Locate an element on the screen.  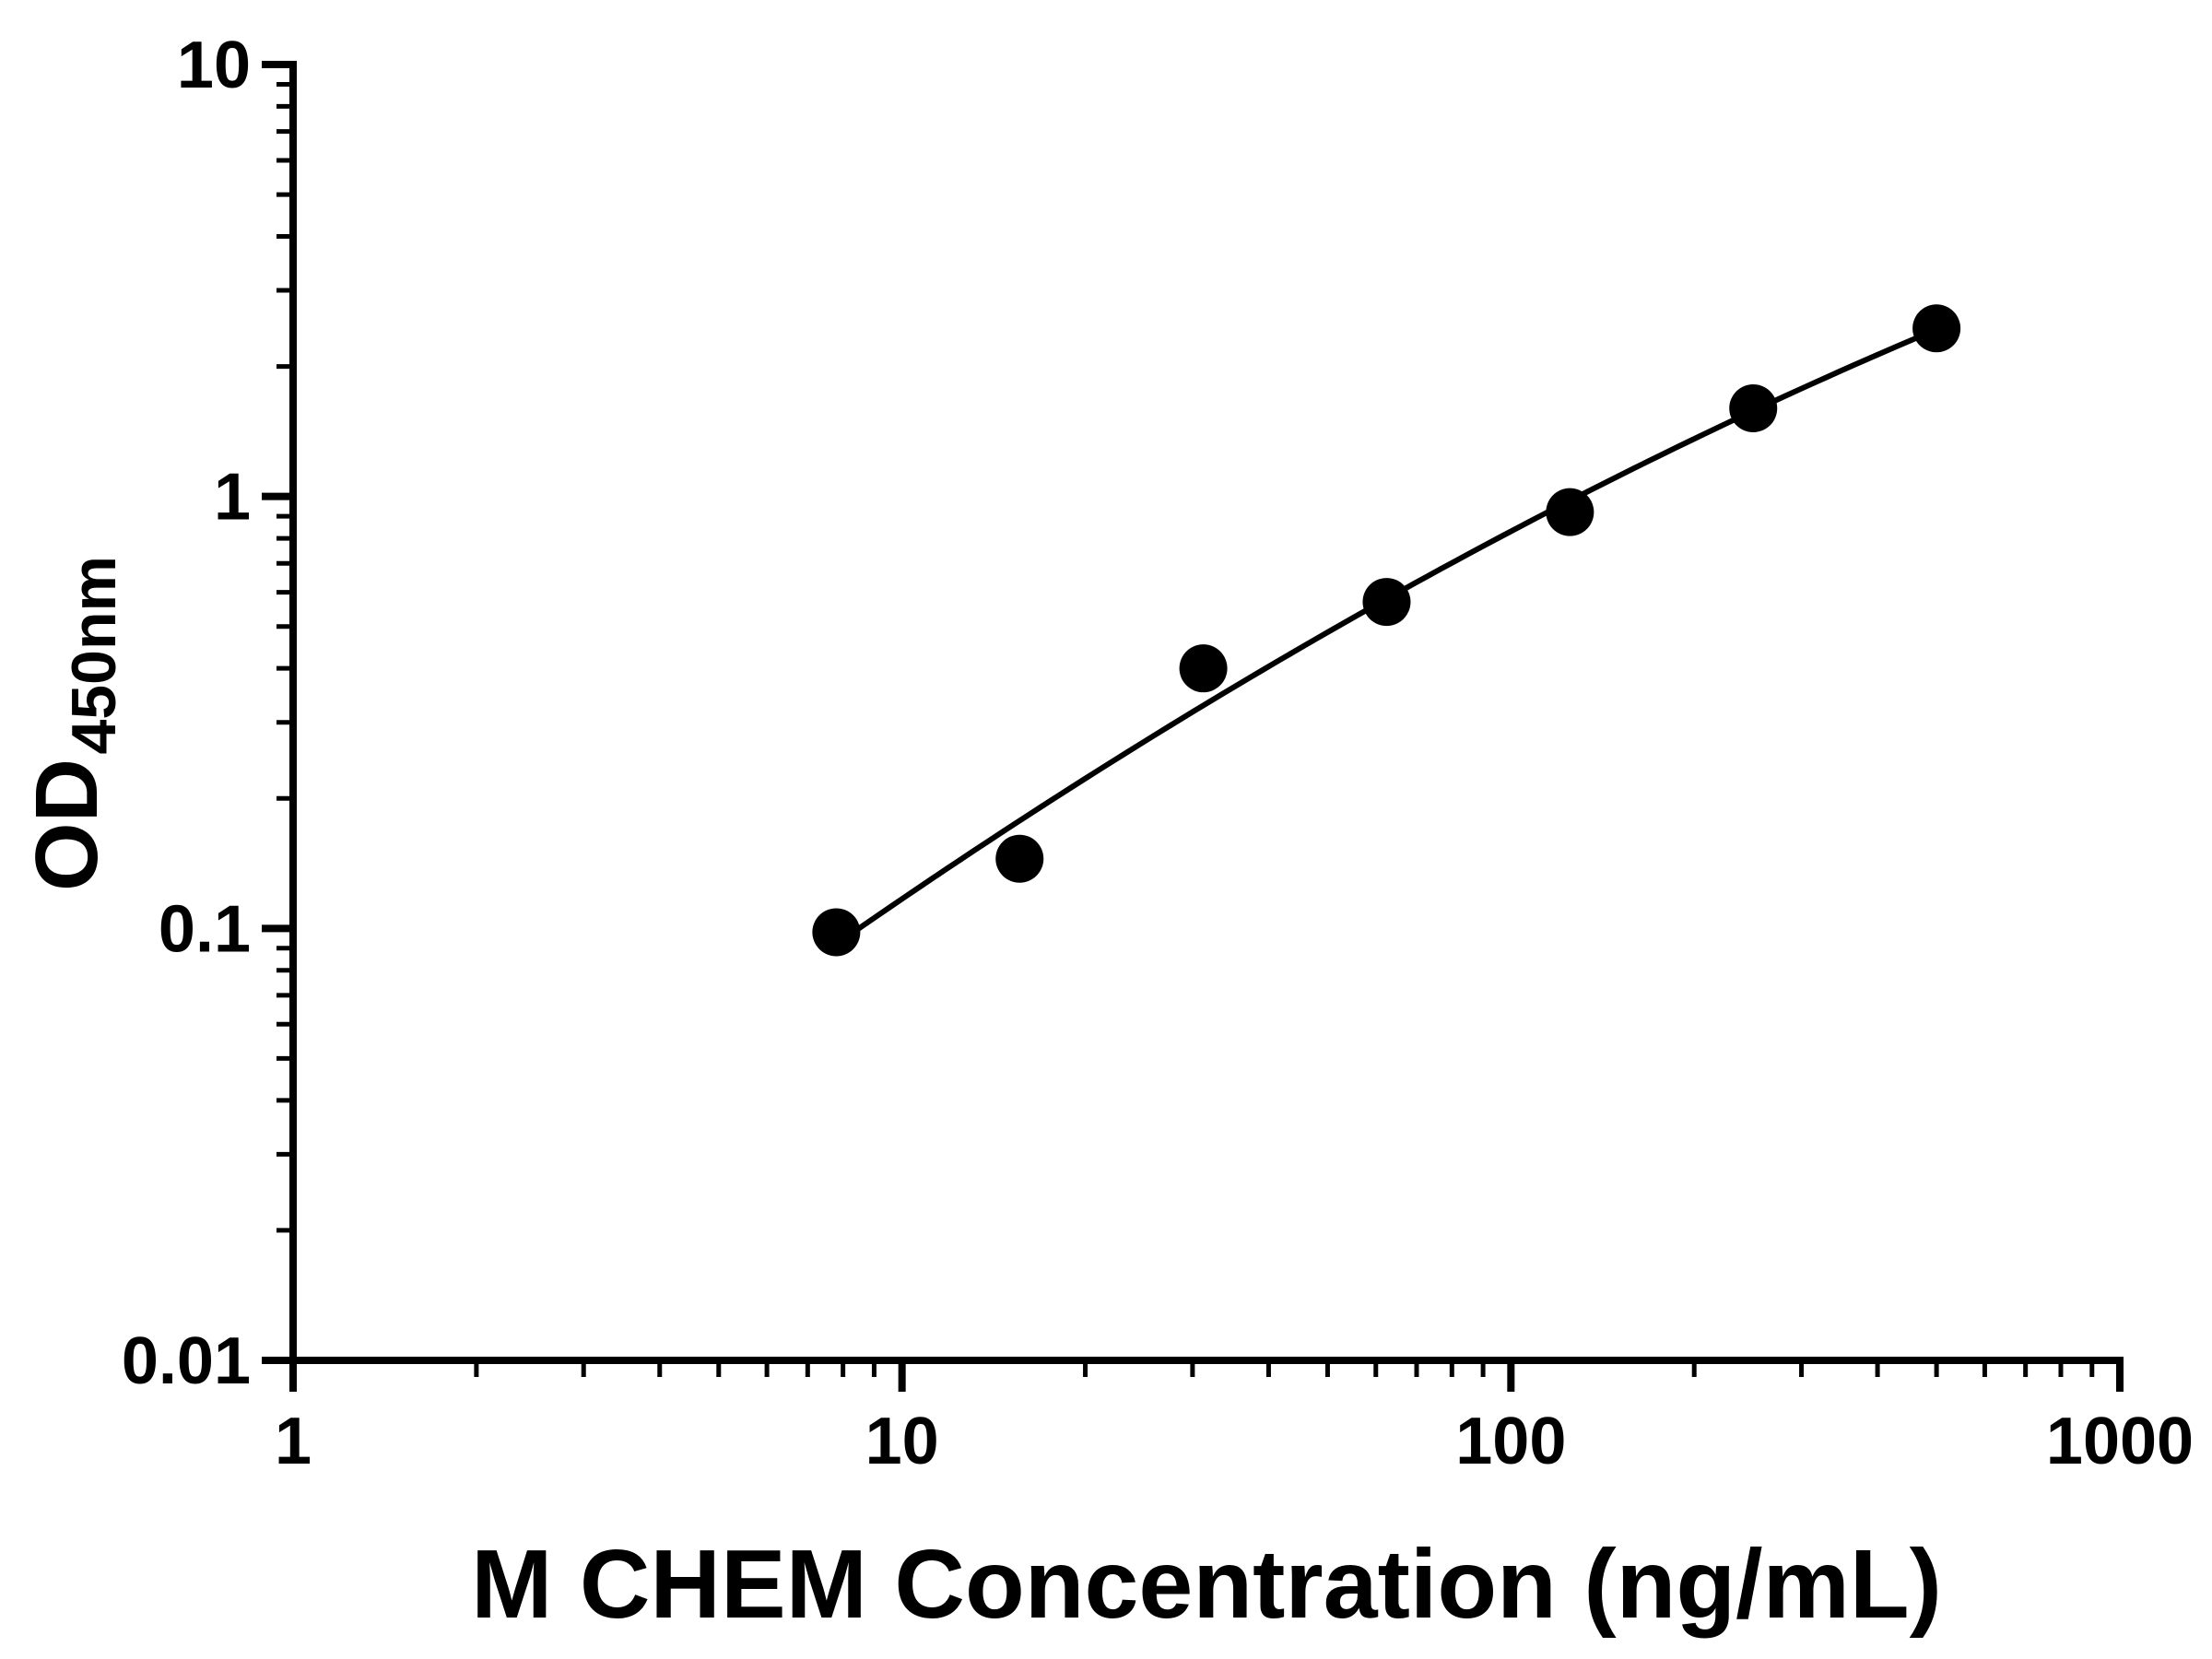
x-tick-label: 100 is located at coordinates (1510, 1441).